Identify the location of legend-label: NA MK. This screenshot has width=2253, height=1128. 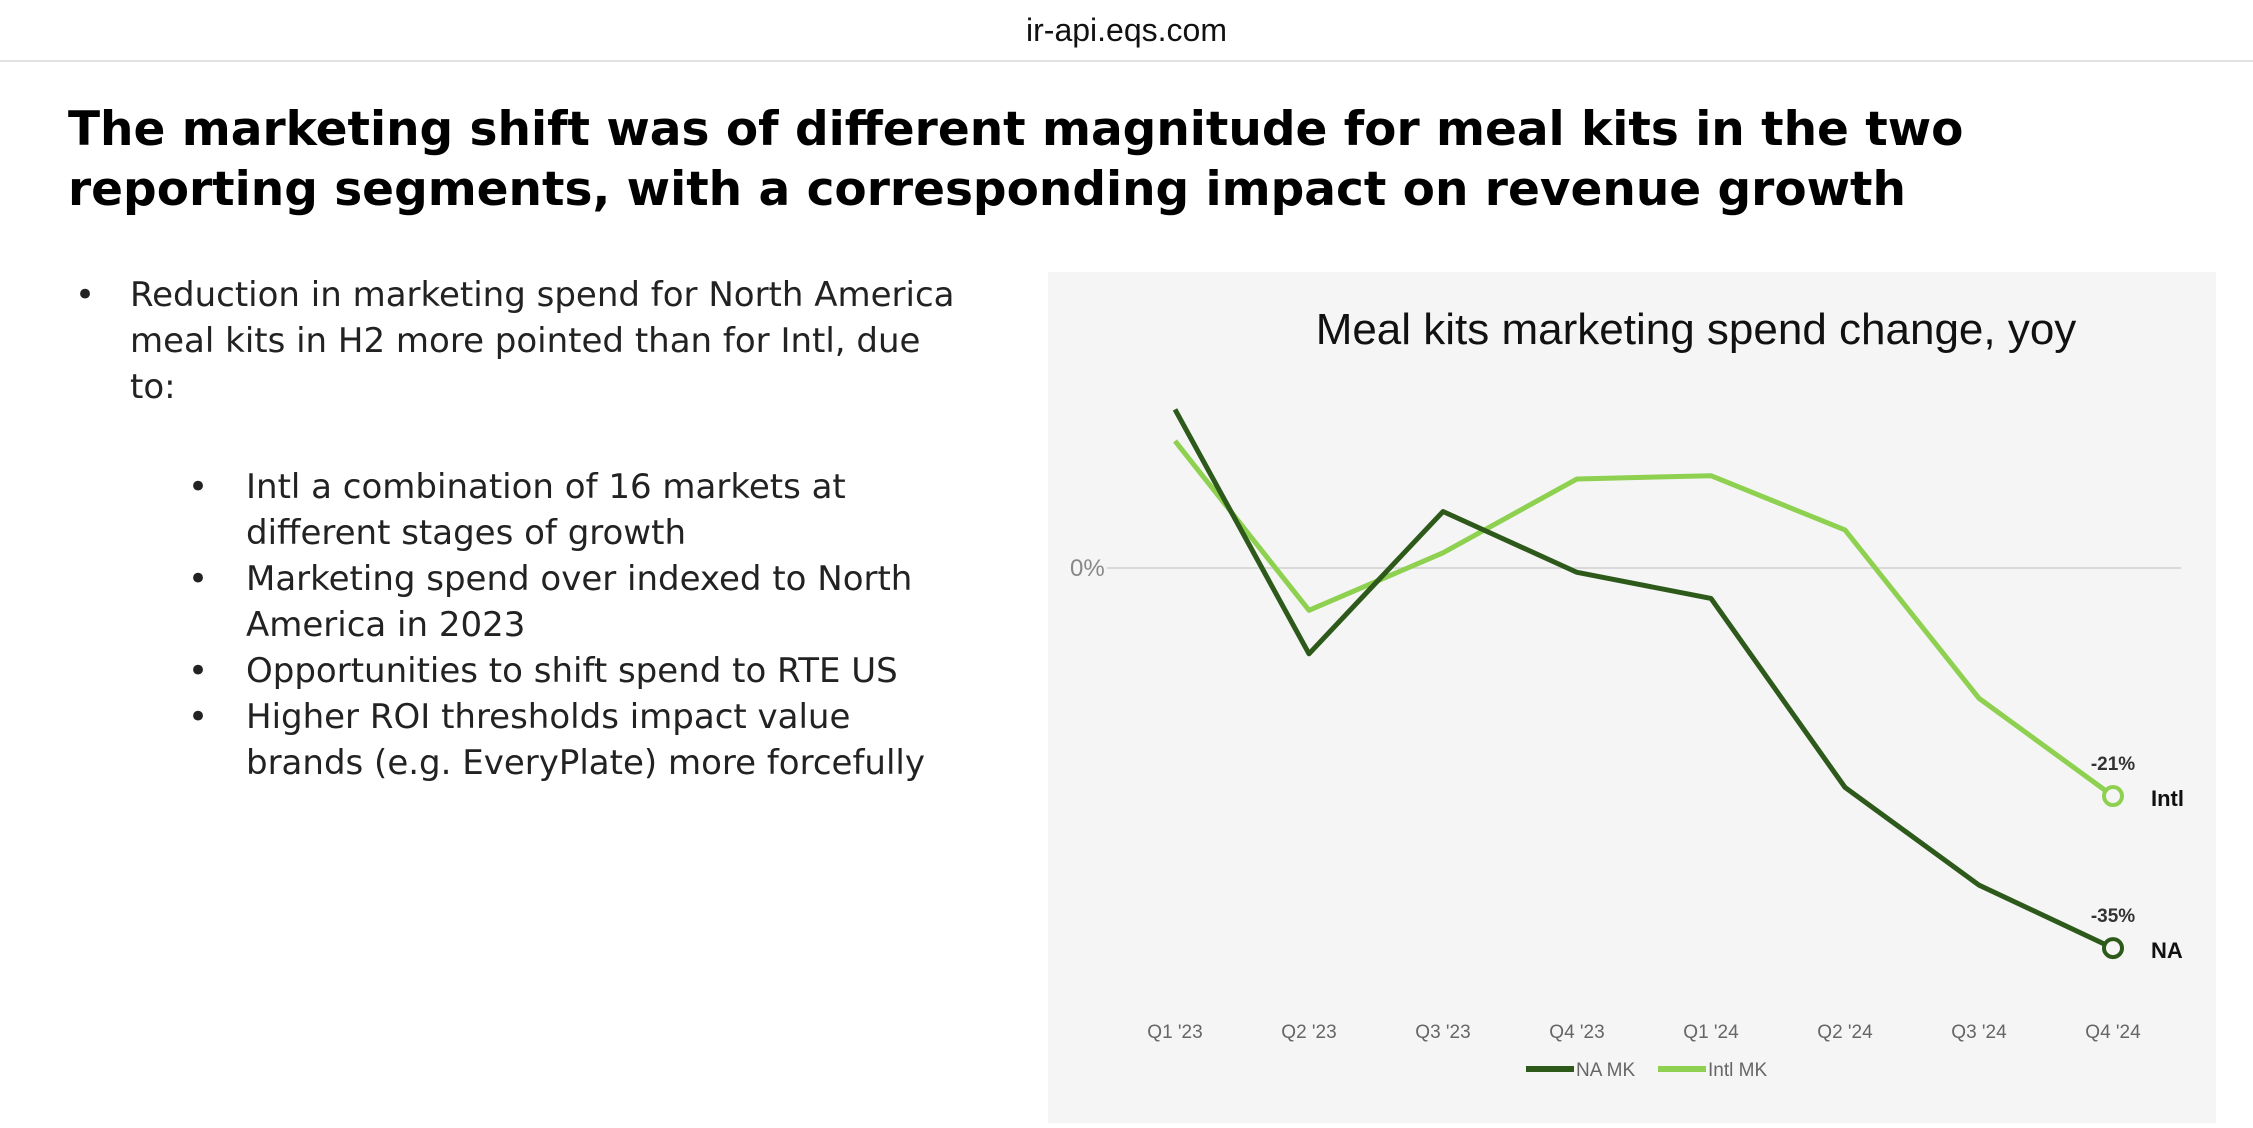
(1605, 1070).